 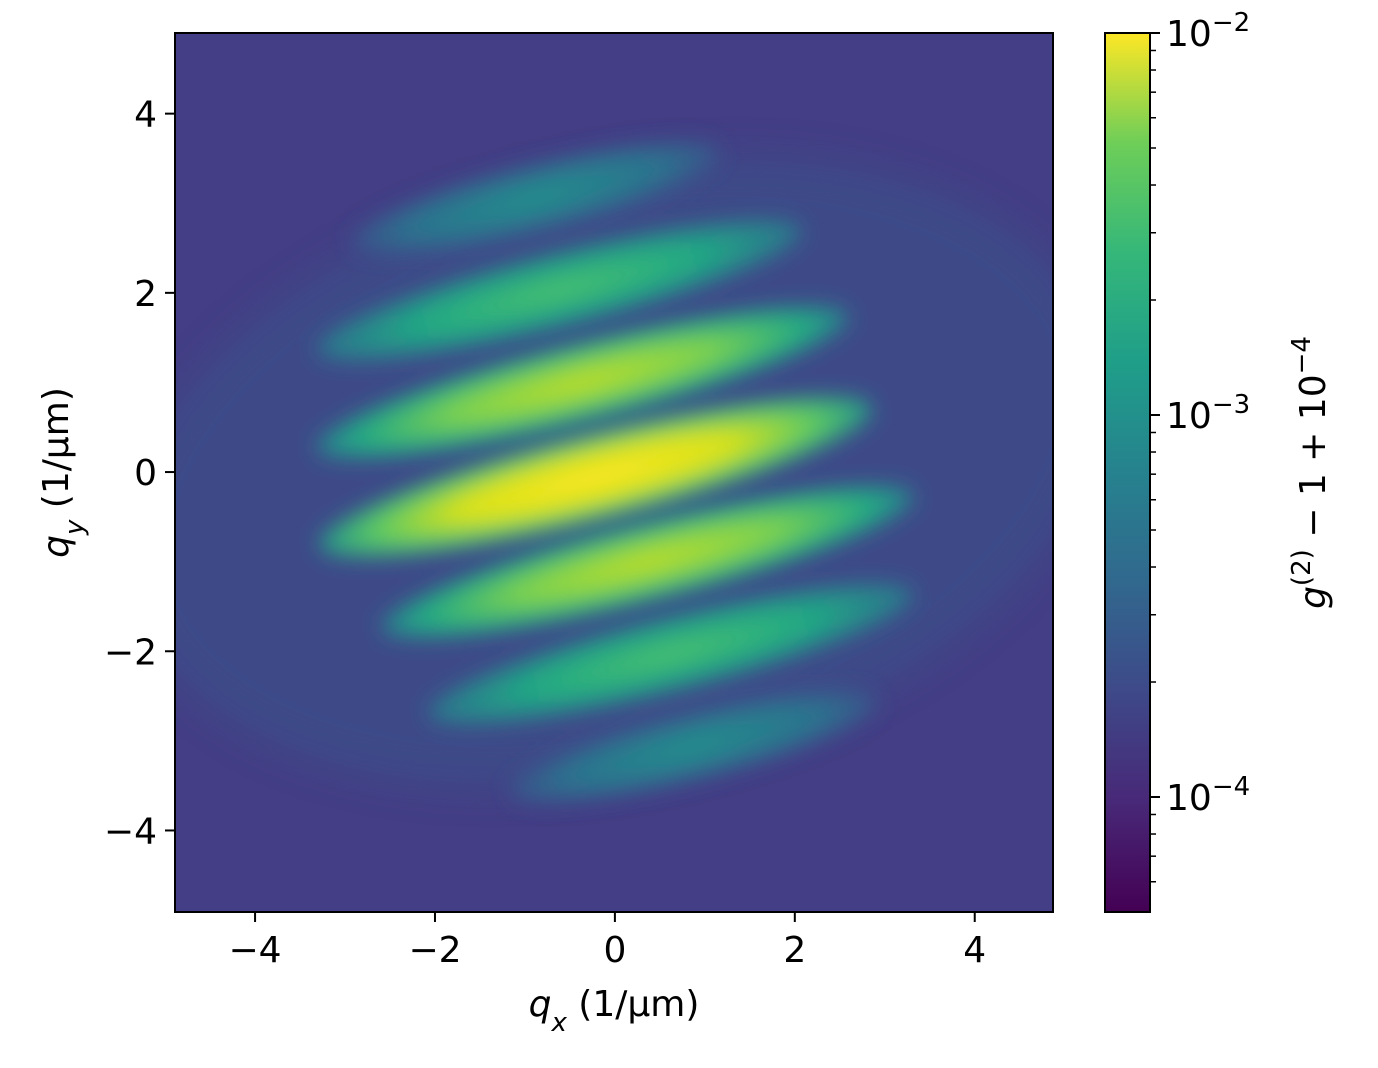 I want to click on y-tick-label: 2, so click(x=145, y=294).